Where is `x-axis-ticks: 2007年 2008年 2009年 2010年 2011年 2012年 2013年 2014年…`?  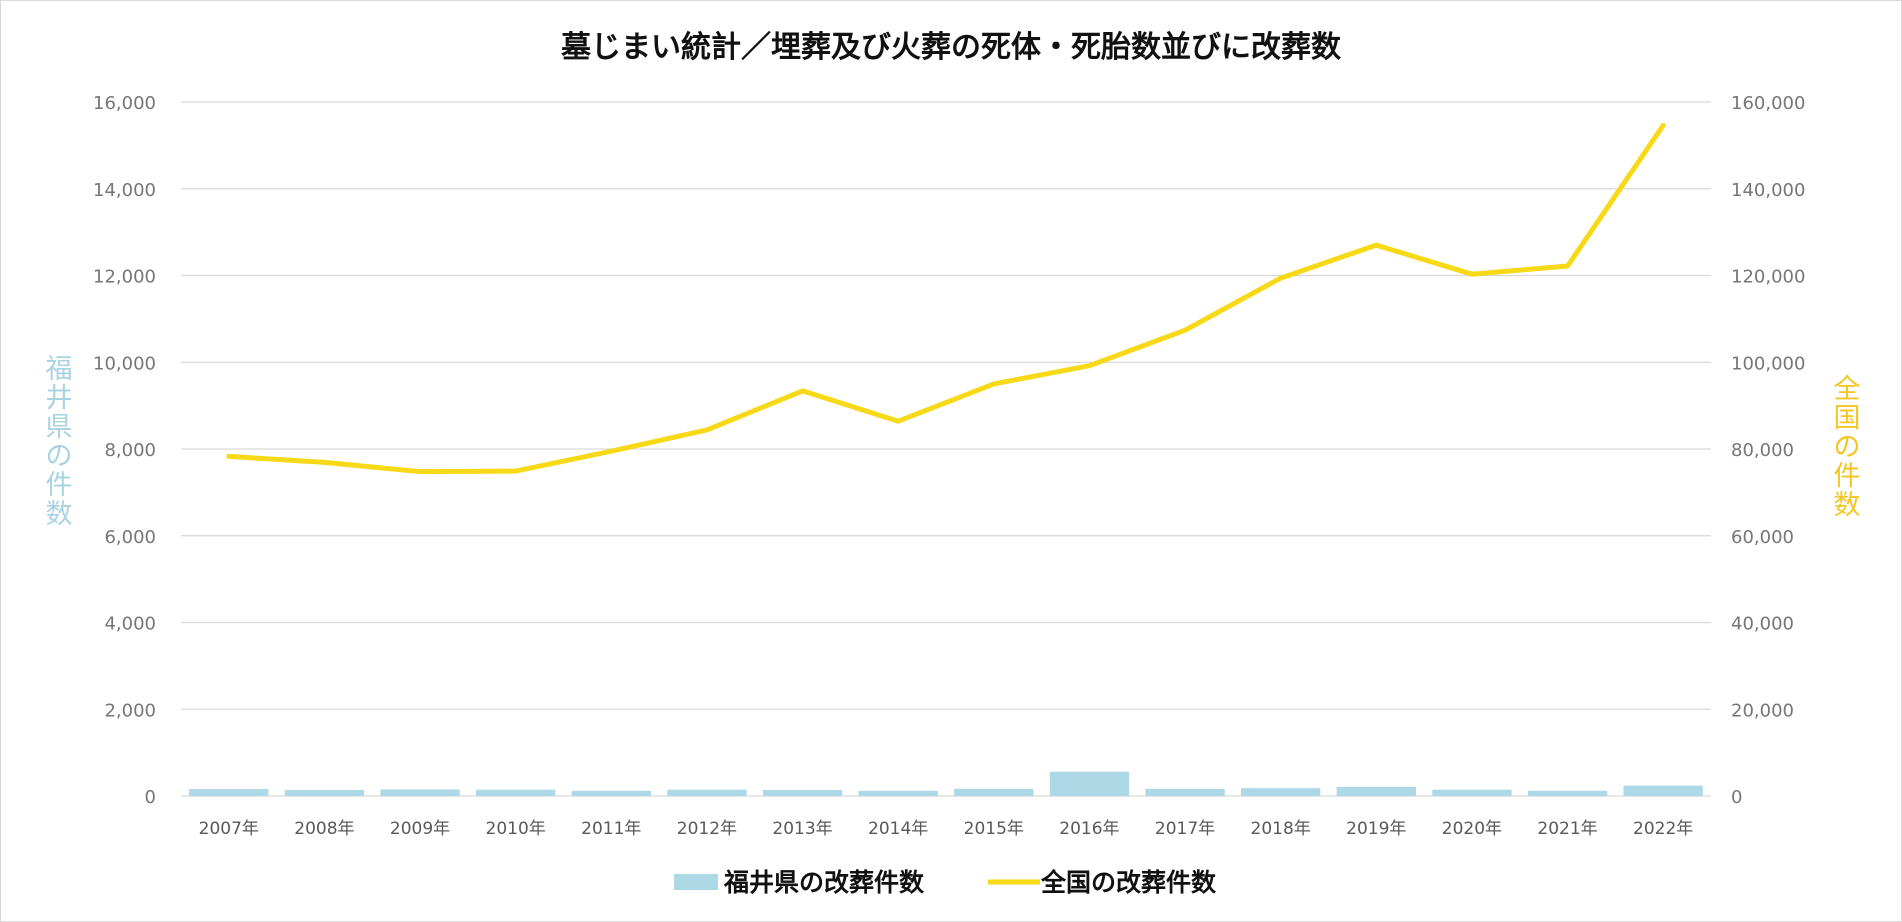 x-axis-ticks: 2007年 2008年 2009年 2010年 2011年 2012年 2013年 2014年… is located at coordinates (946, 829).